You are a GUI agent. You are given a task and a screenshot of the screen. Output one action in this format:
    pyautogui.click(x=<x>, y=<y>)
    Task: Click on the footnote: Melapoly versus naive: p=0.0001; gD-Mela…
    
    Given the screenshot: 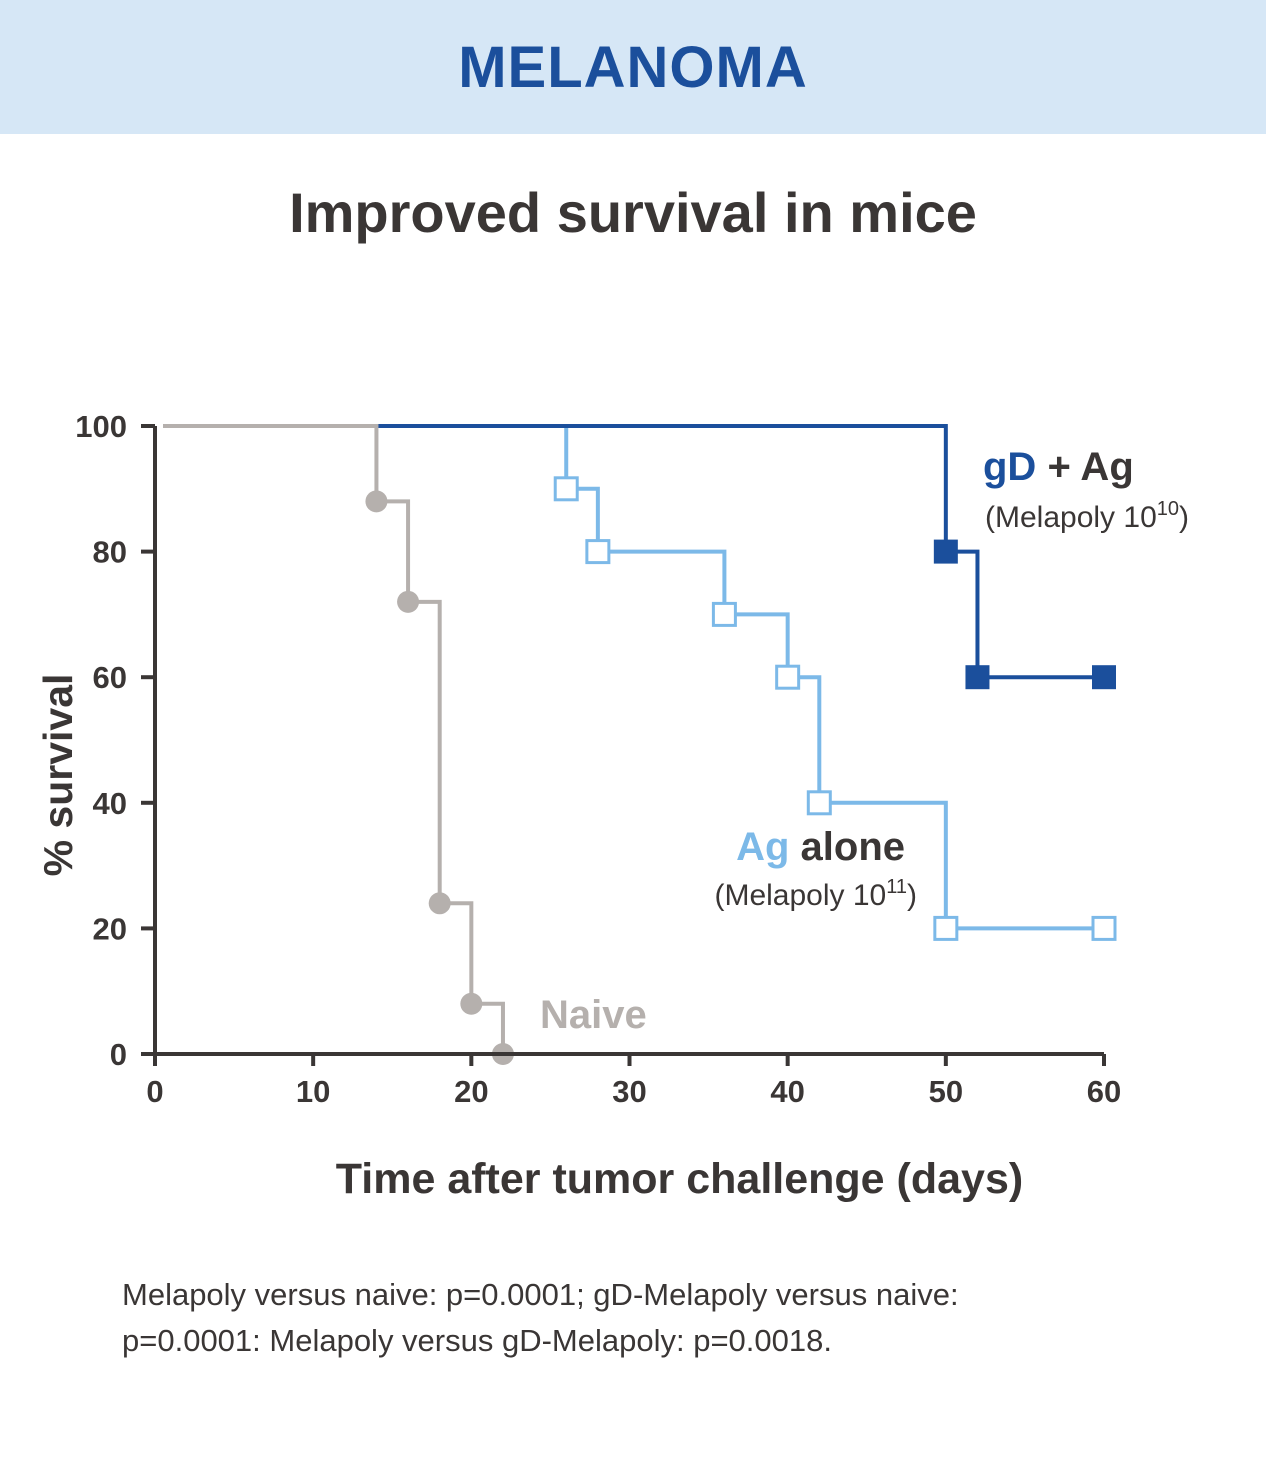 What is the action you would take?
    pyautogui.click(x=632, y=1318)
    